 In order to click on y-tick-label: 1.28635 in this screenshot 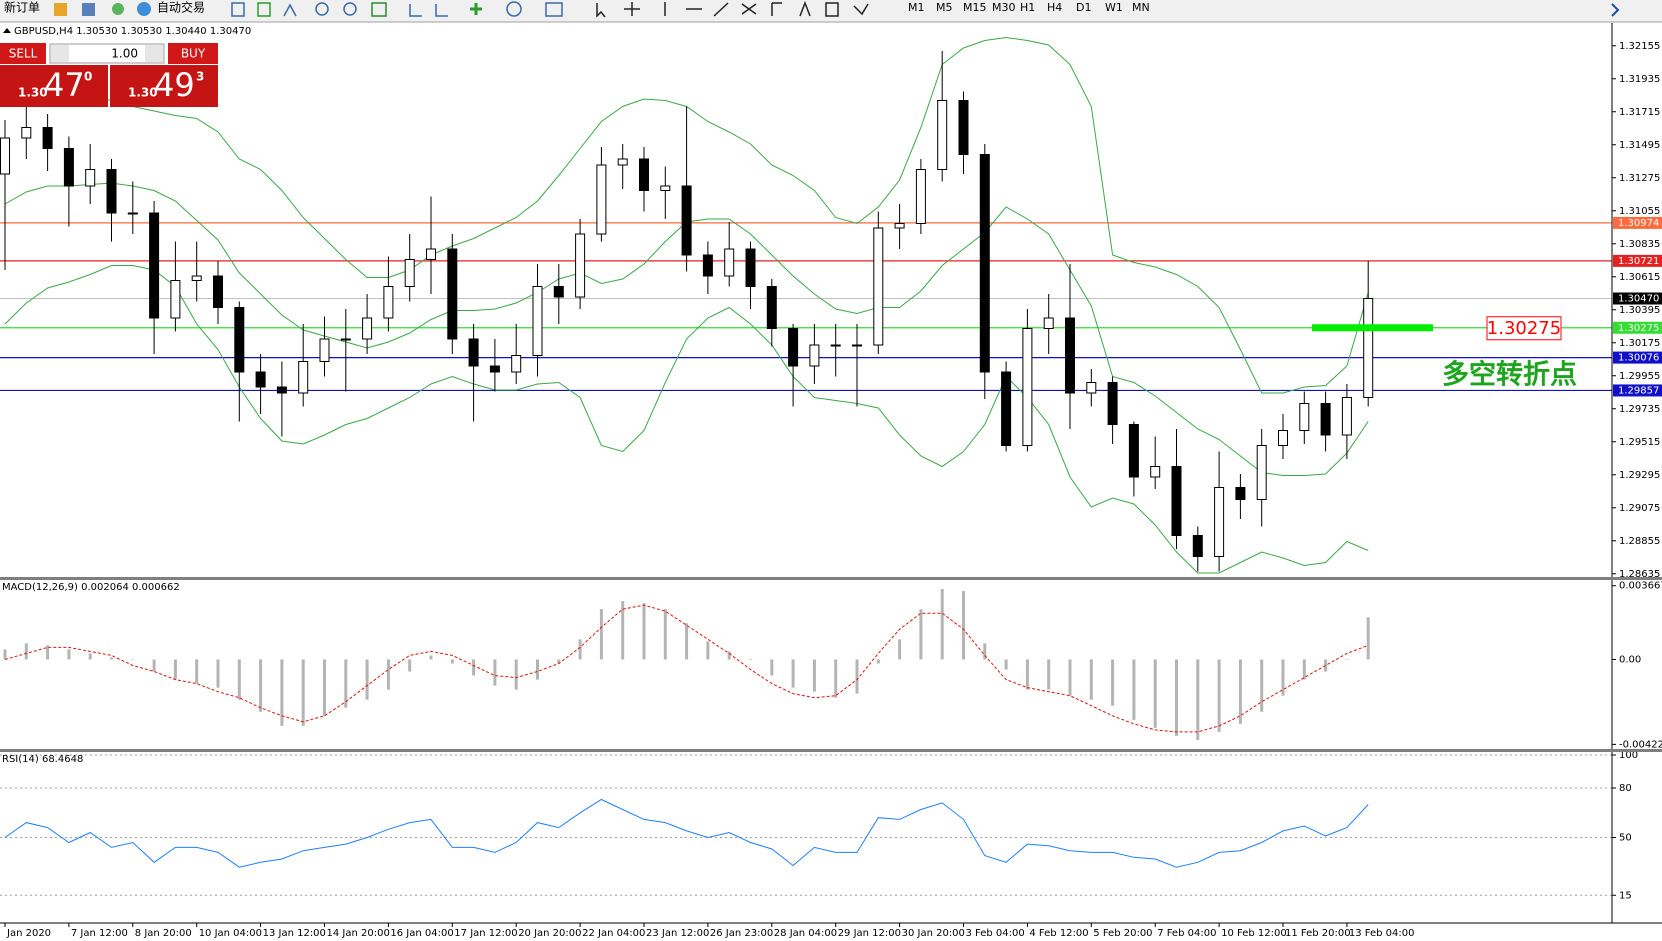, I will do `click(1639, 574)`.